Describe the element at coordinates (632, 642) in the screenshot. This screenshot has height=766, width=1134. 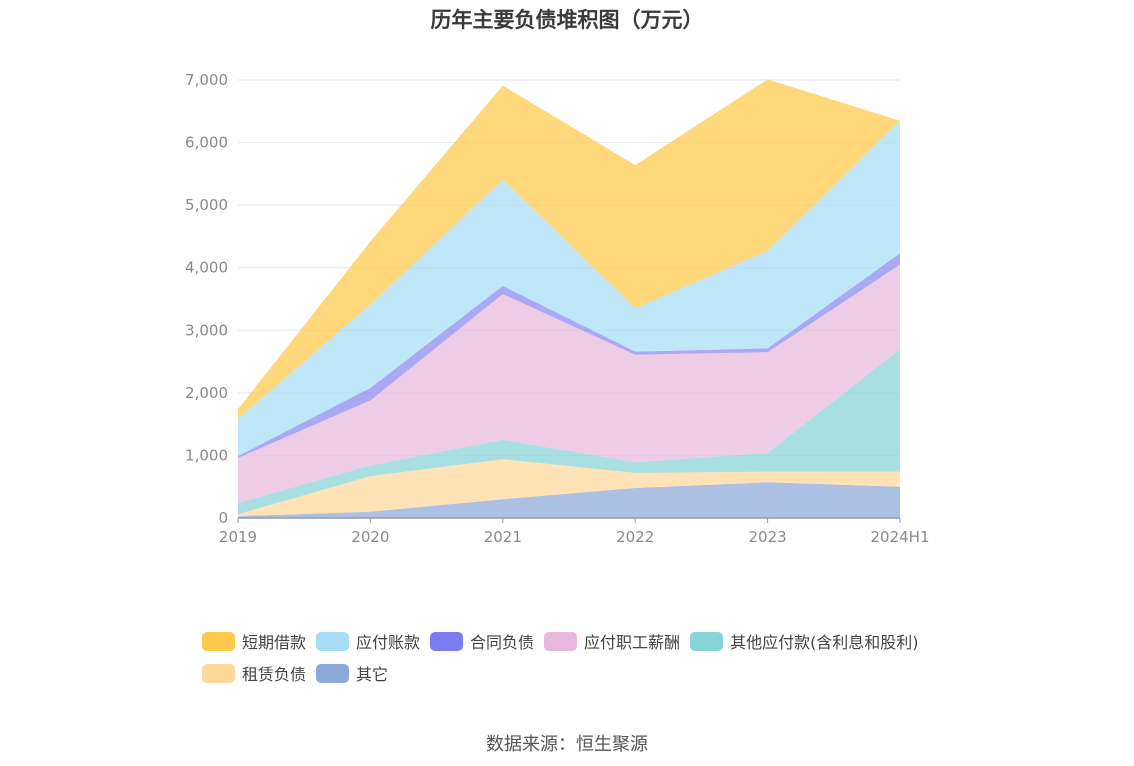
I see `legend-label: 应付职工薪酬` at that location.